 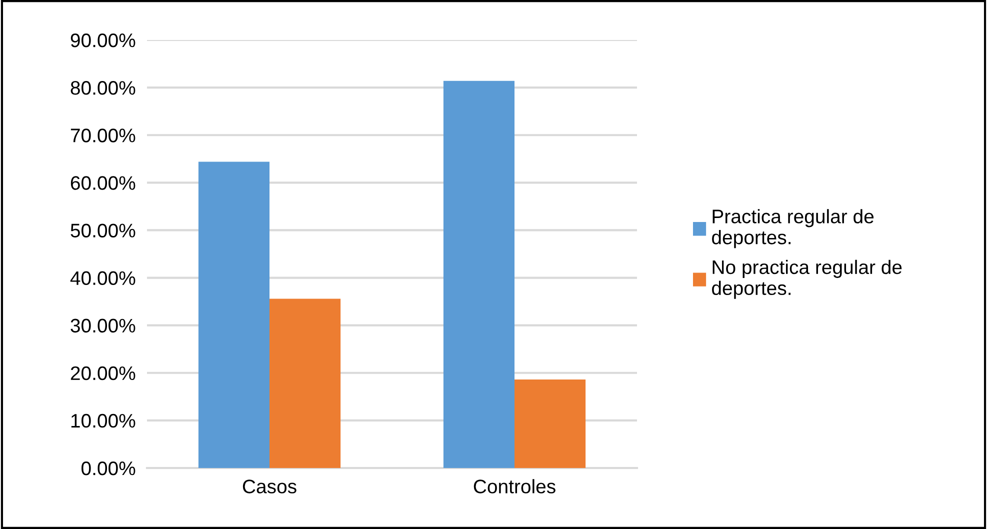 What do you see at coordinates (103, 88) in the screenshot?
I see `y-tick-label: 80.00%` at bounding box center [103, 88].